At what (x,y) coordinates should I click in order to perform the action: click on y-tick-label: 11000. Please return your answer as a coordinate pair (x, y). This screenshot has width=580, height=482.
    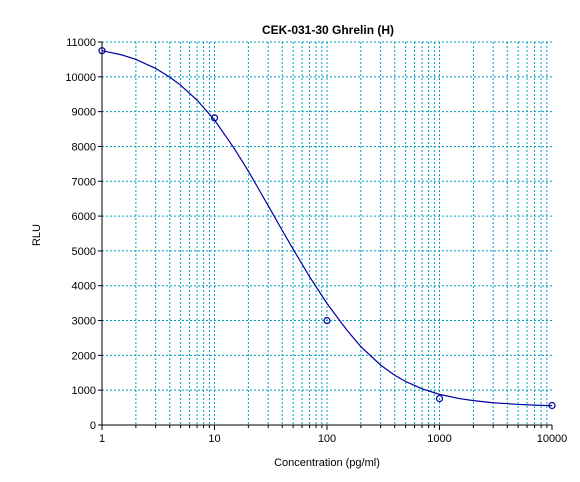
    Looking at the image, I should click on (81, 43).